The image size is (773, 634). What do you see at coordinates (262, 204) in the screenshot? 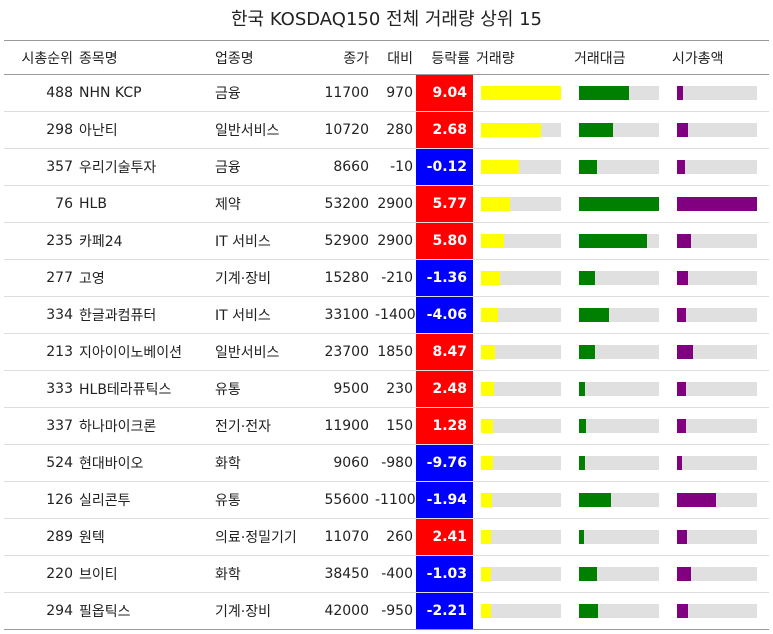
I see `sector-cell: 제약` at bounding box center [262, 204].